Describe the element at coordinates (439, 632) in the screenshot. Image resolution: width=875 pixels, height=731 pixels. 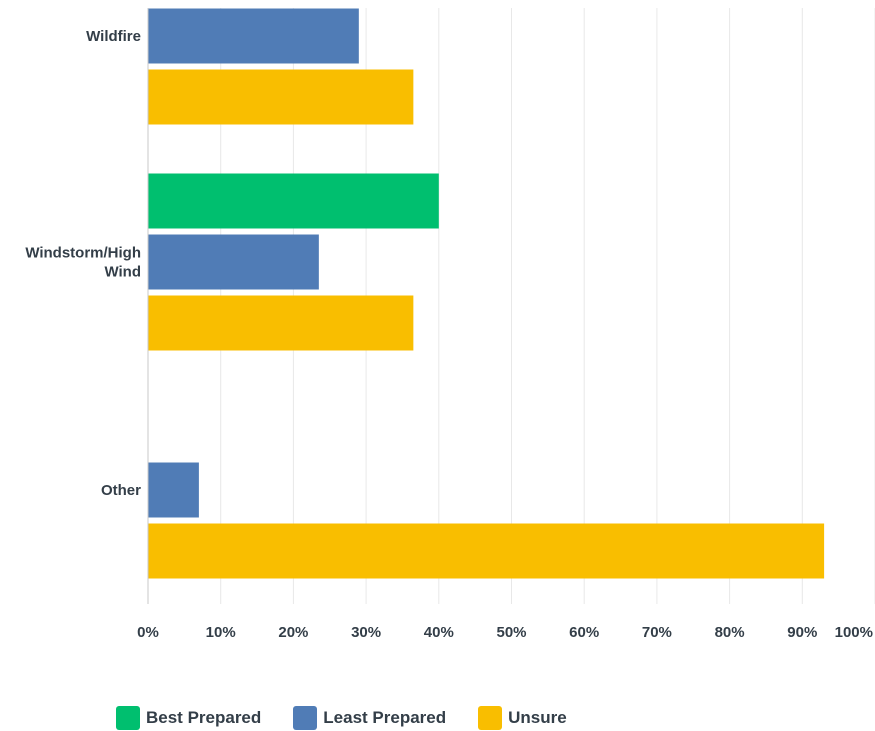
I see `x-tick-label: 40%` at that location.